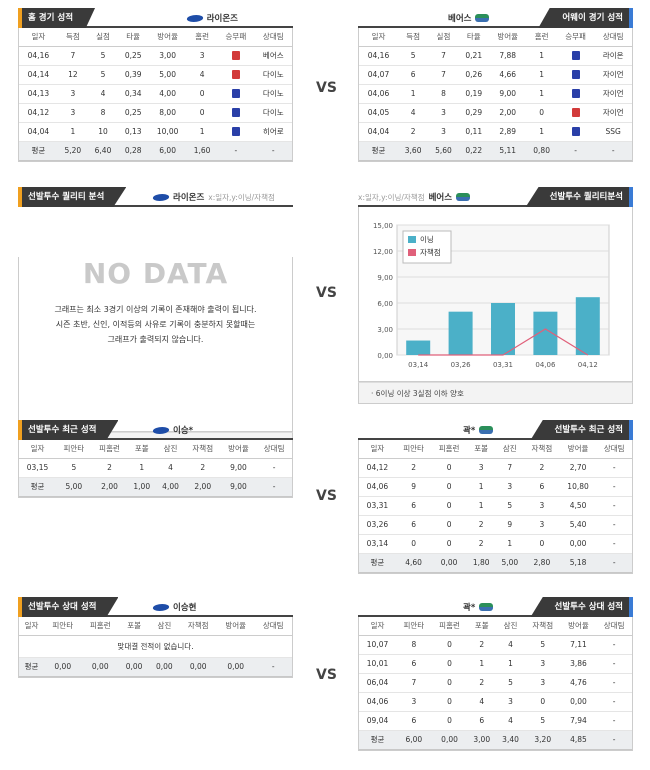 This screenshot has height=770, width=650. I want to click on y-tick-label: 0,00, so click(385, 356).